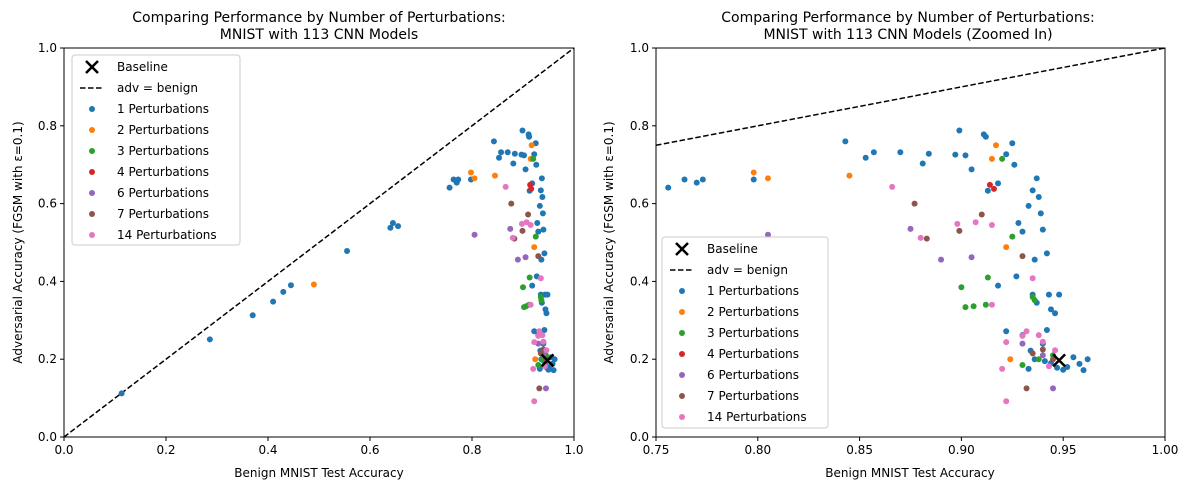 The width and height of the screenshot is (1189, 490). I want to click on legend-label: 3 Perturbations, so click(163, 151).